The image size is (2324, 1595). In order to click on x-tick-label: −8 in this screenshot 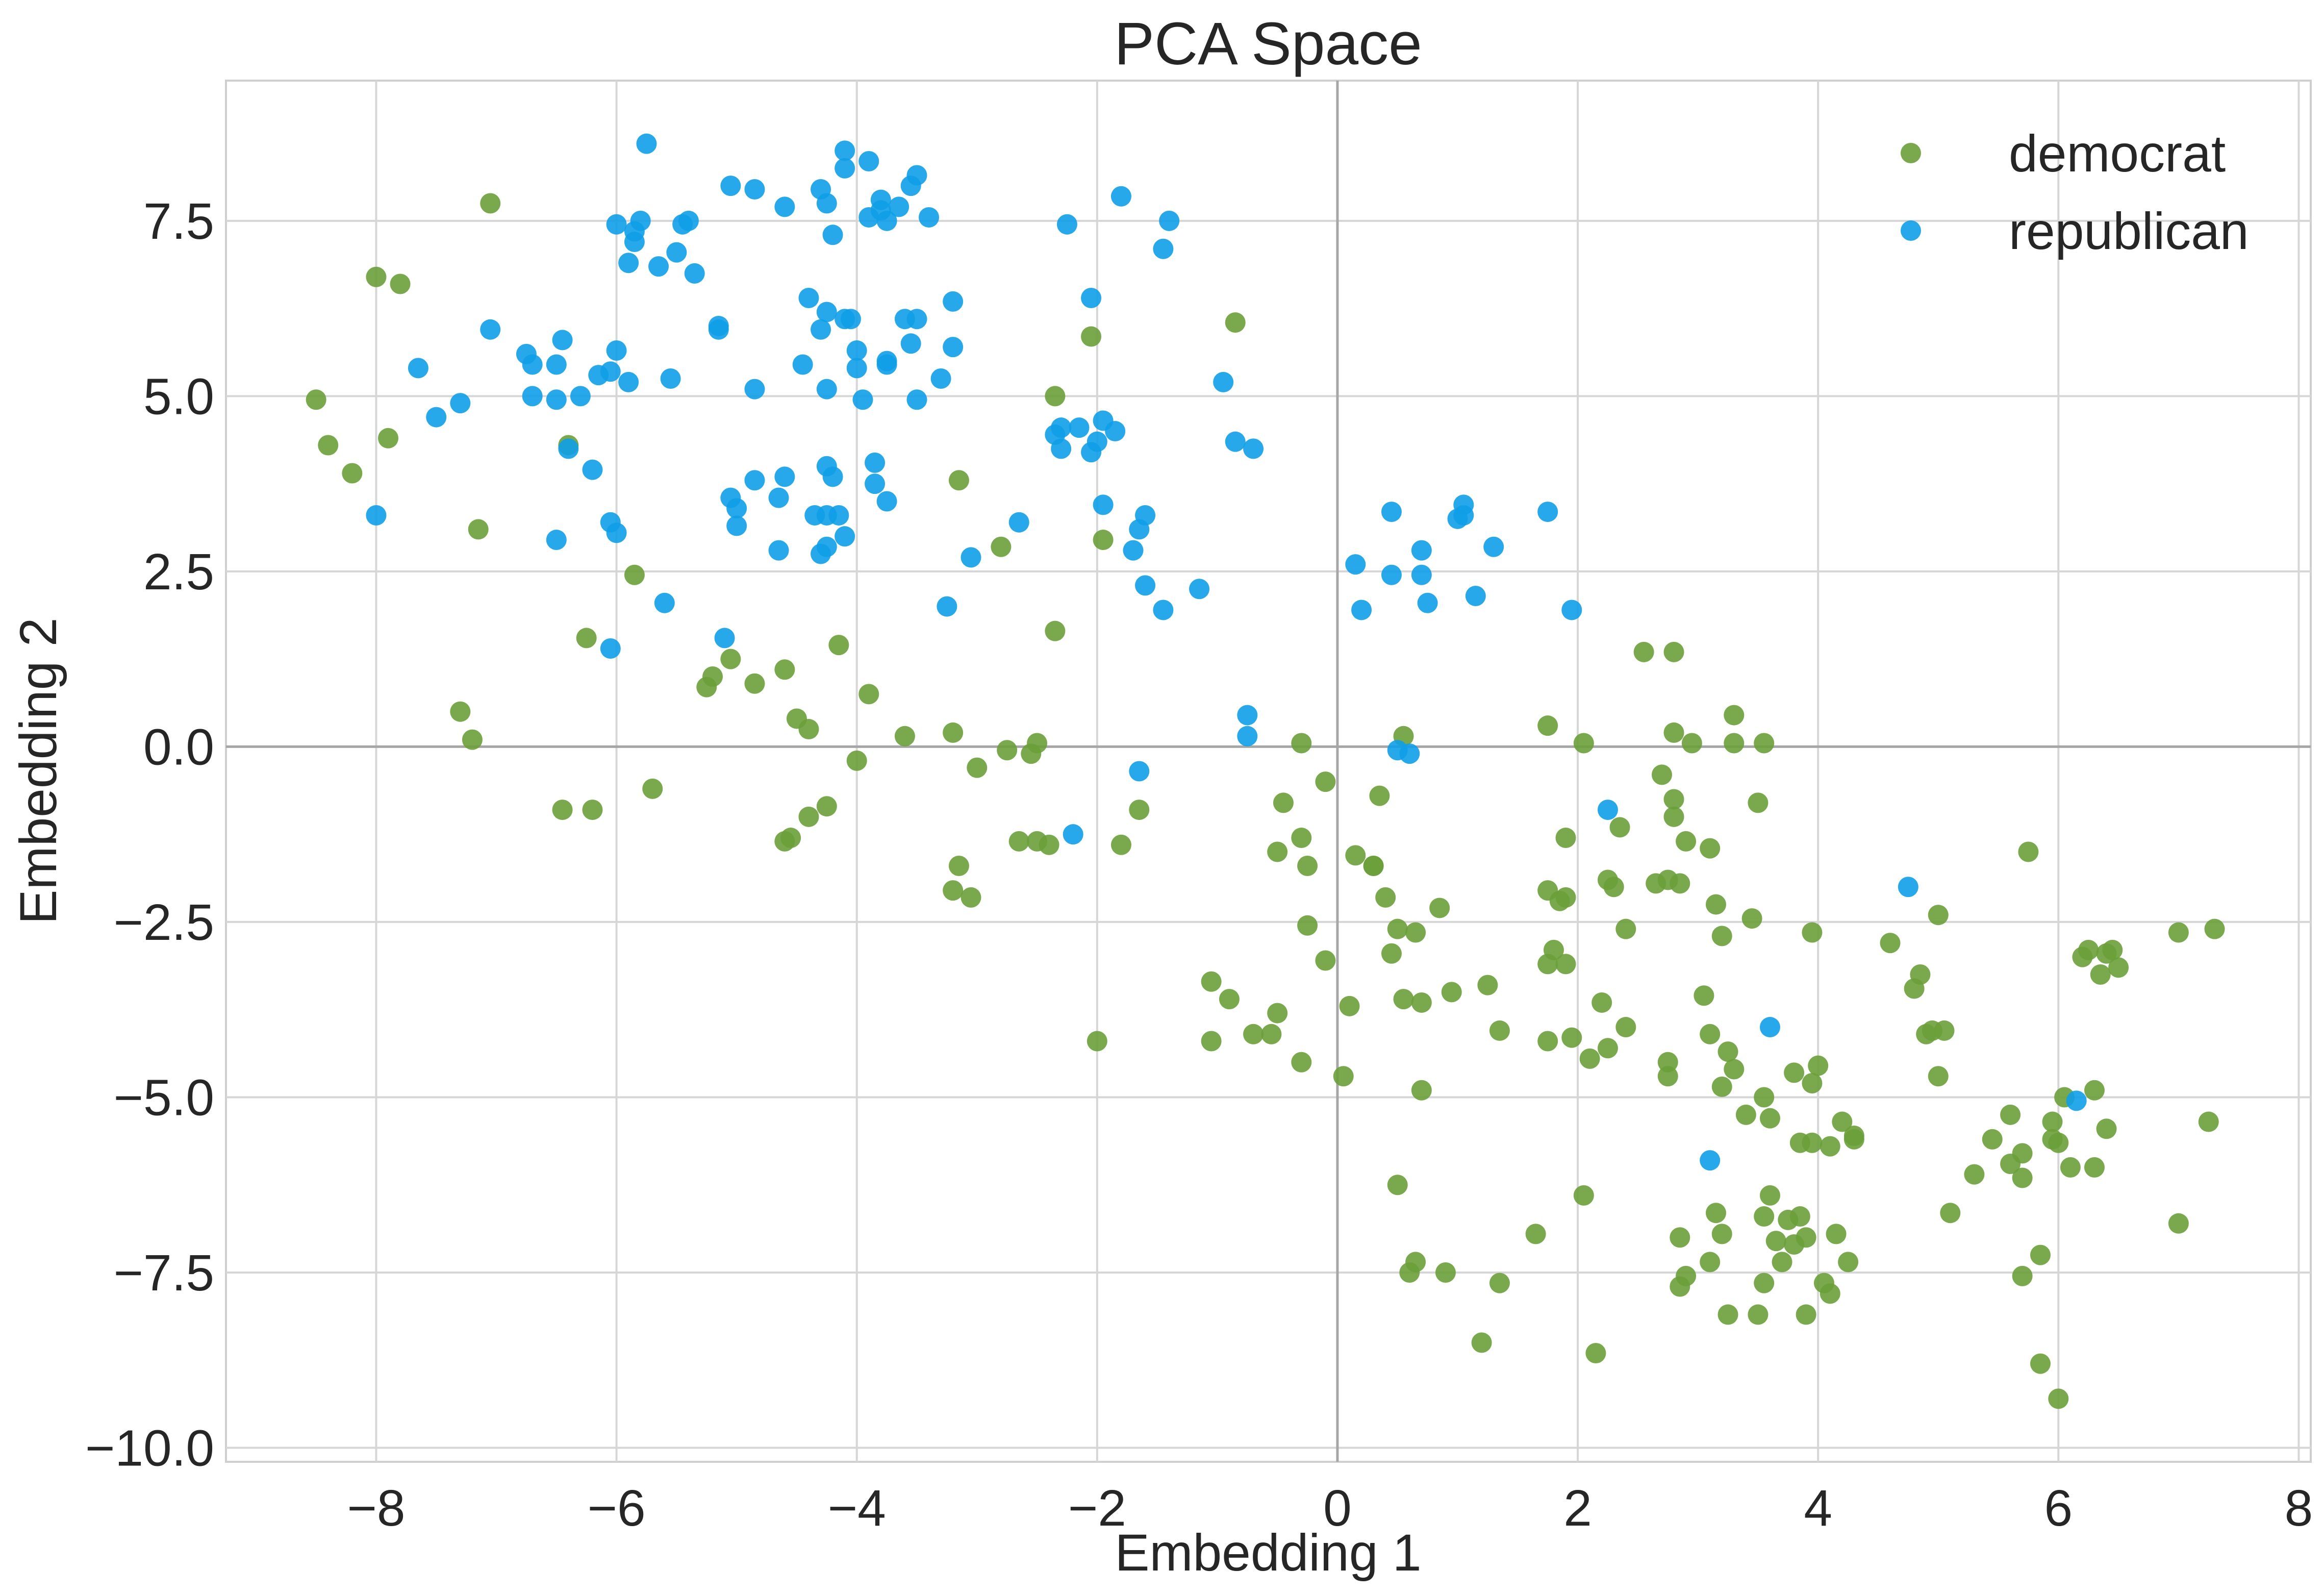, I will do `click(376, 1508)`.